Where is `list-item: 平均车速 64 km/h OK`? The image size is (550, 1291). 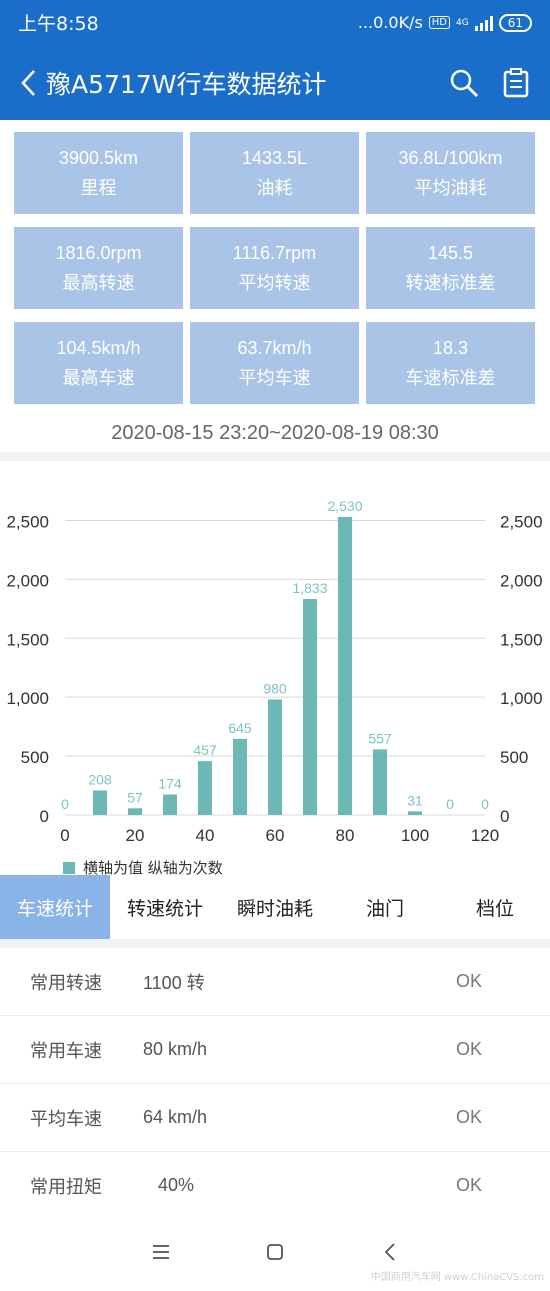
list-item: 平均车速 64 km/h OK is located at coordinates (275, 1118).